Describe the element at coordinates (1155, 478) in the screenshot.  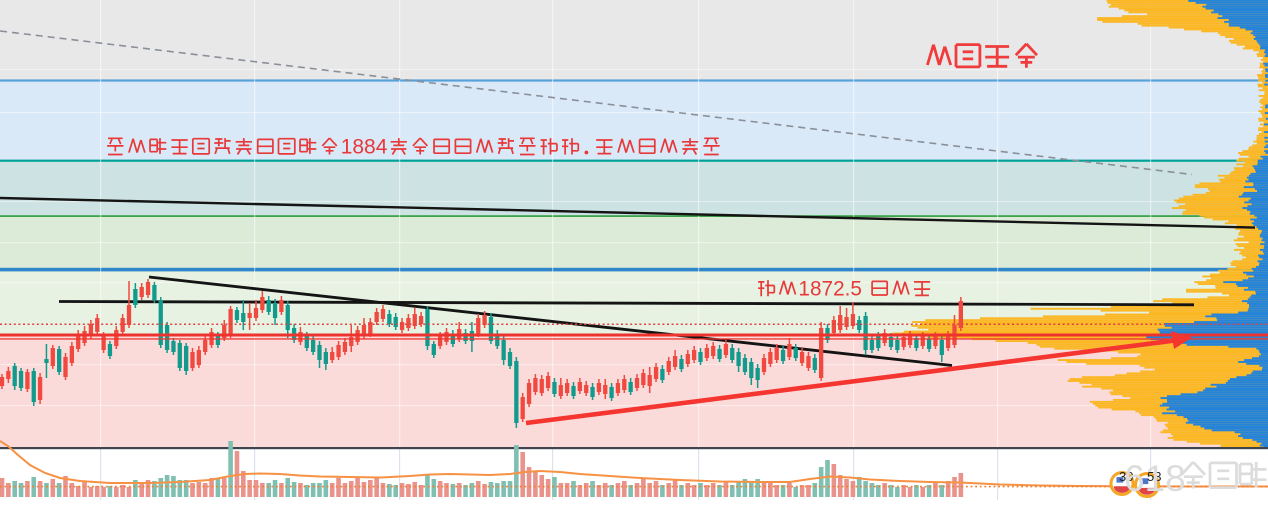
I see `svg-text: 618` at that location.